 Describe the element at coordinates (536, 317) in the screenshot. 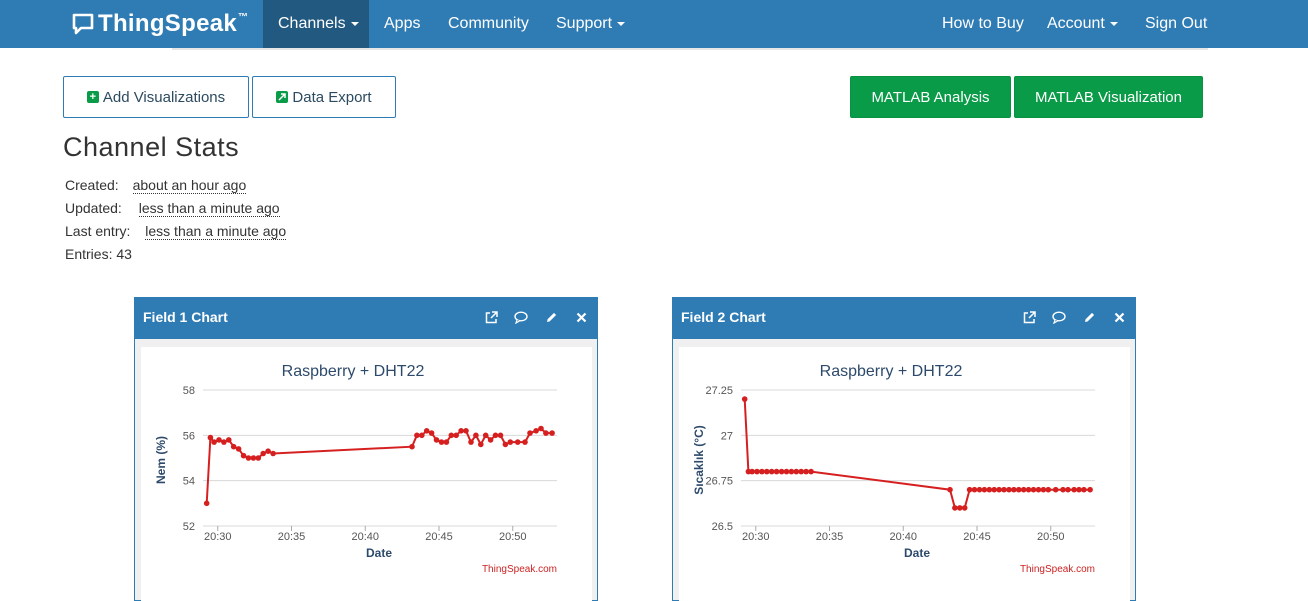

I see `panel-tools` at that location.